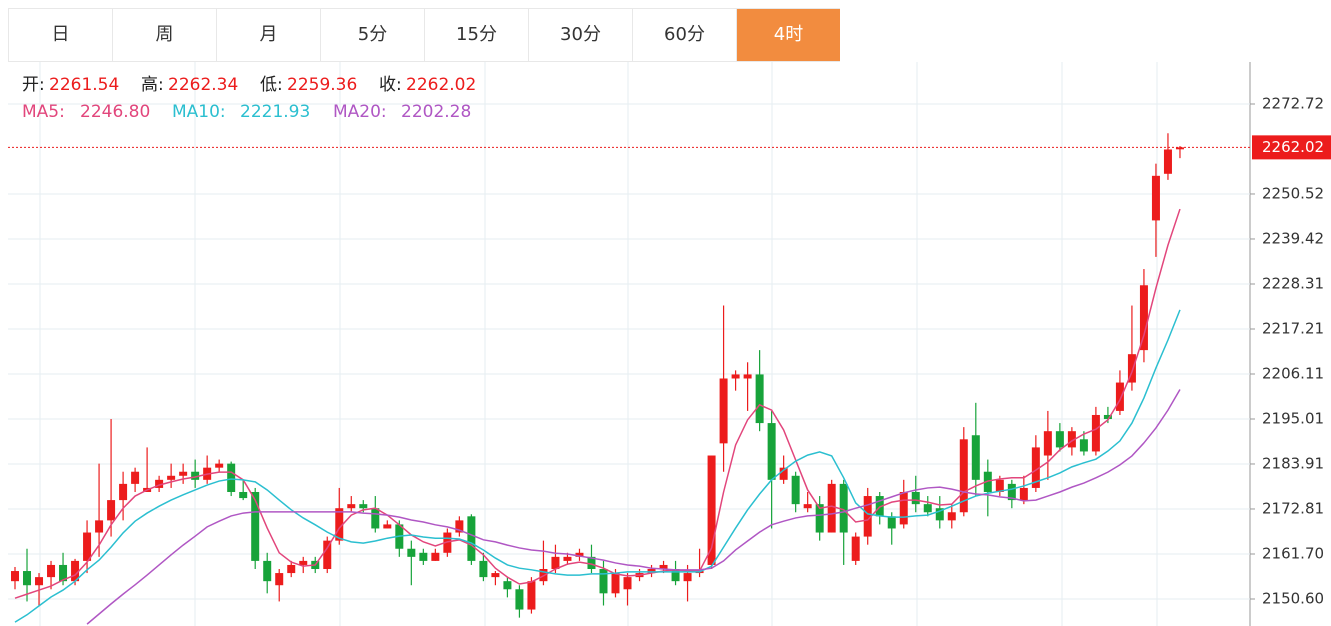 The height and width of the screenshot is (626, 1331). Describe the element at coordinates (203, 85) in the screenshot. I see `ohlc-value: 2262.34` at that location.